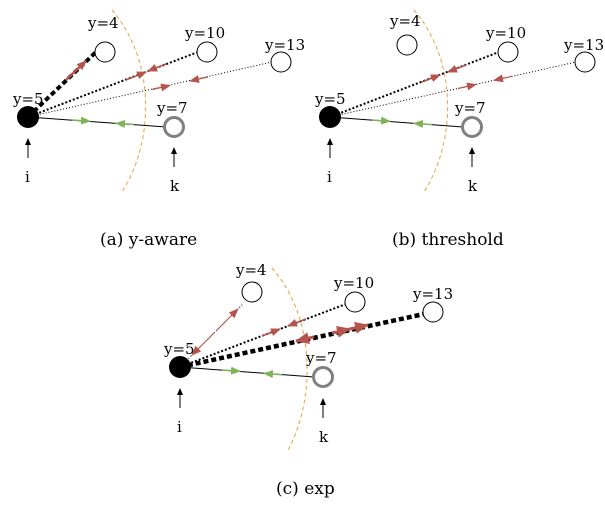  What do you see at coordinates (448, 240) in the screenshot?
I see `caption: (b) threshold` at bounding box center [448, 240].